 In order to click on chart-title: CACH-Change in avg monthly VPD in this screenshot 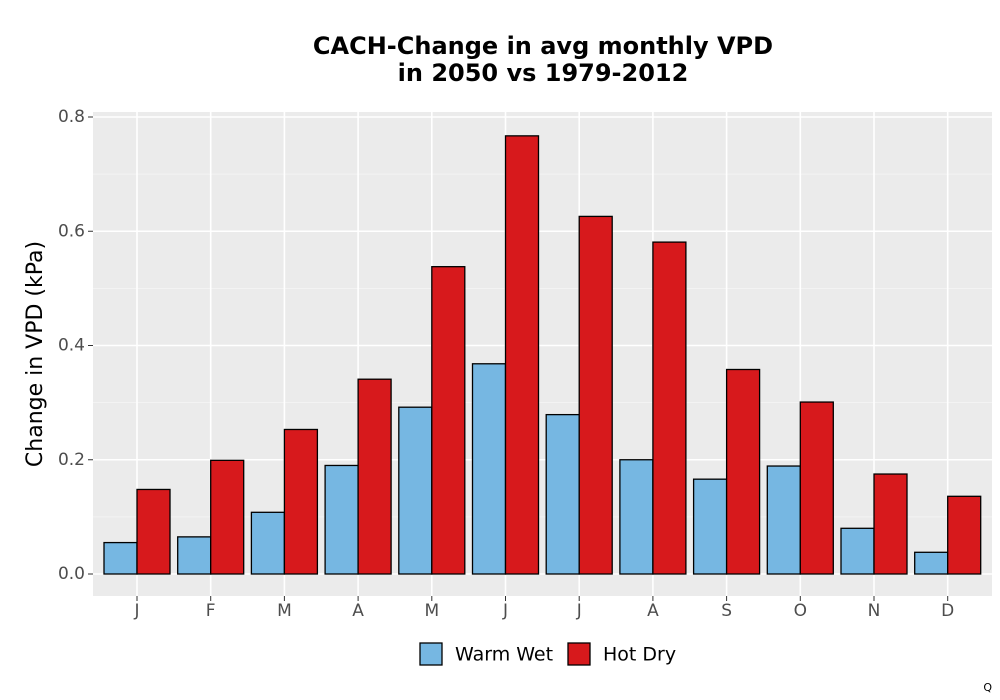, I will do `click(543, 46)`.